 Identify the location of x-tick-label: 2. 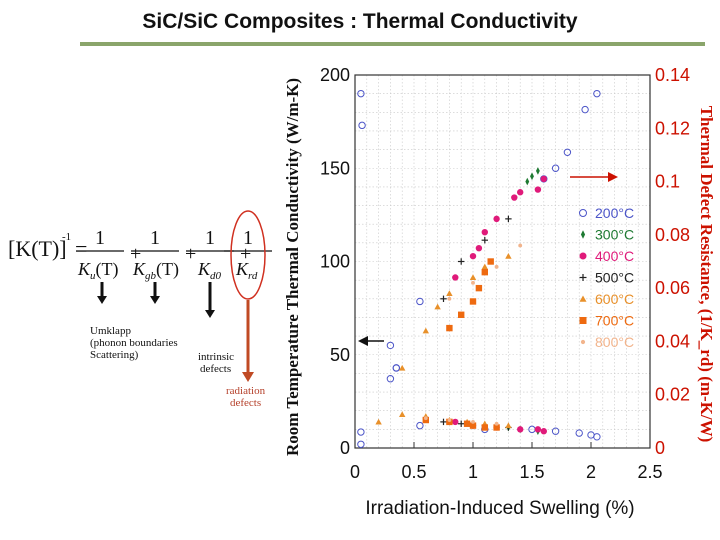
(591, 472).